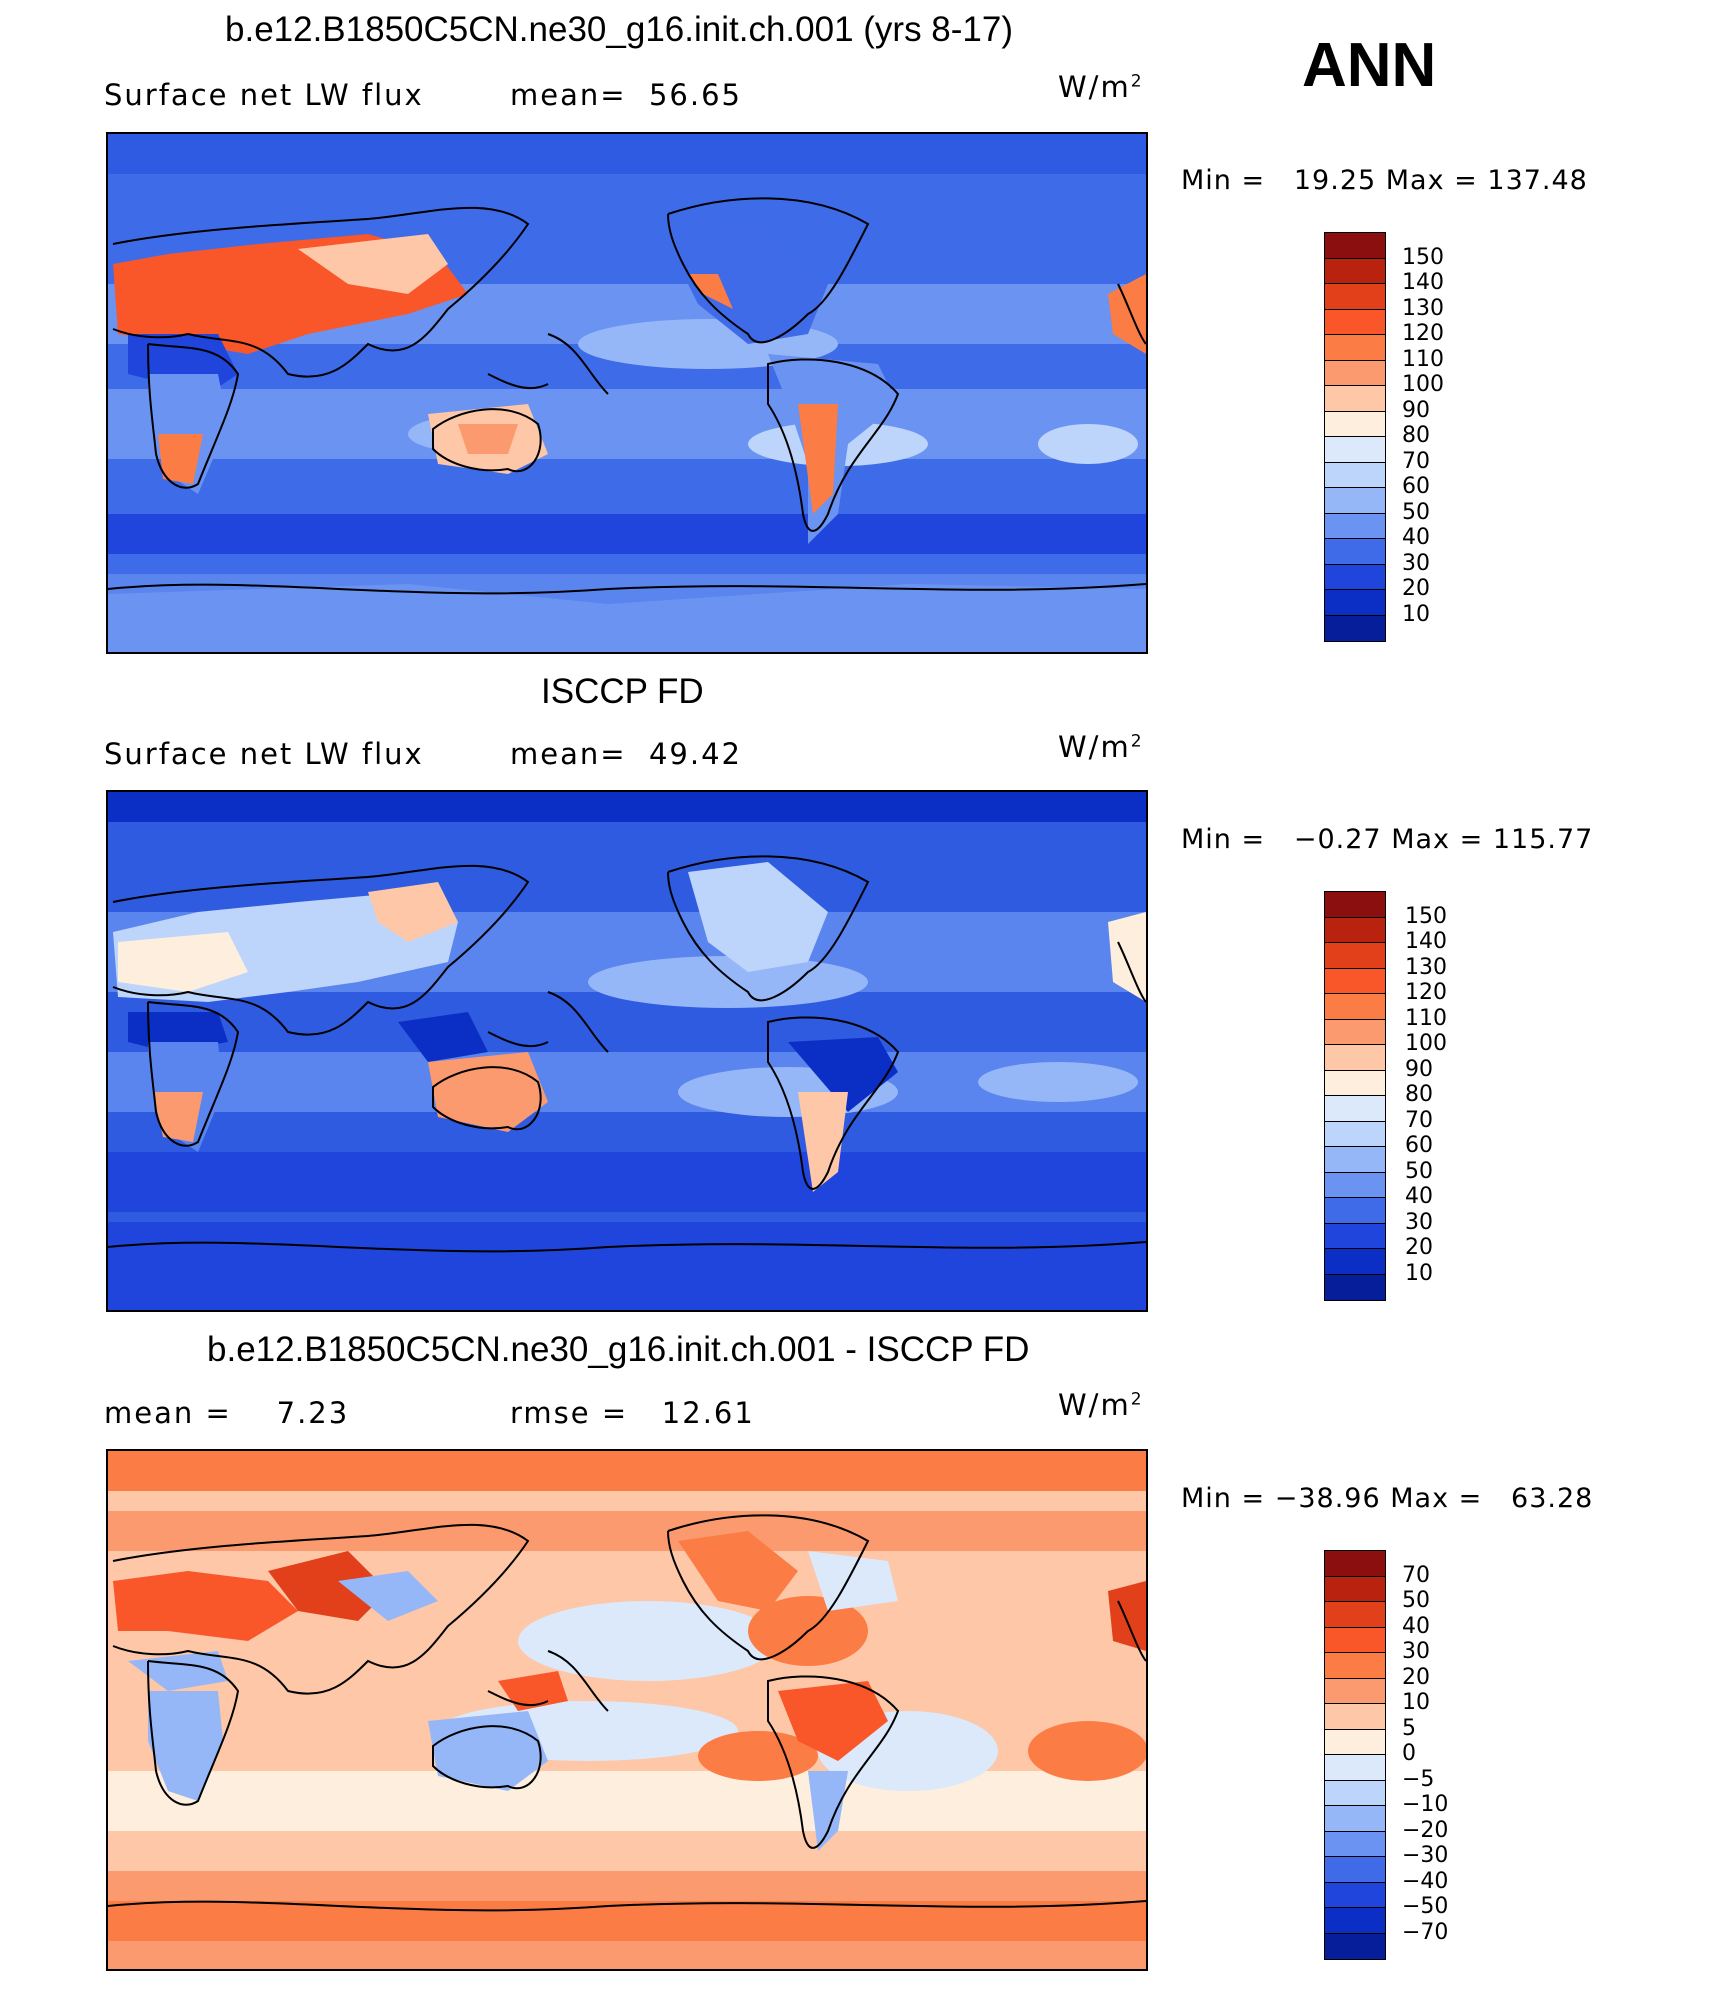 The height and width of the screenshot is (1991, 1710). What do you see at coordinates (1425, 1906) in the screenshot?
I see `colorbar-label: −50` at bounding box center [1425, 1906].